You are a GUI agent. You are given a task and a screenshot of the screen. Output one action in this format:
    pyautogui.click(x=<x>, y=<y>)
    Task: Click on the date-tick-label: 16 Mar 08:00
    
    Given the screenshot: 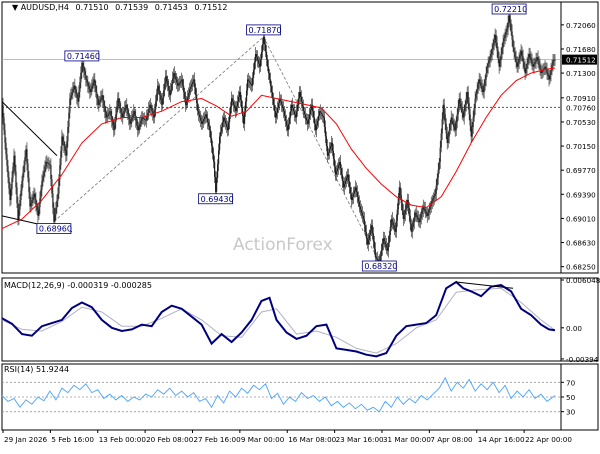 What is the action you would take?
    pyautogui.click(x=312, y=439)
    